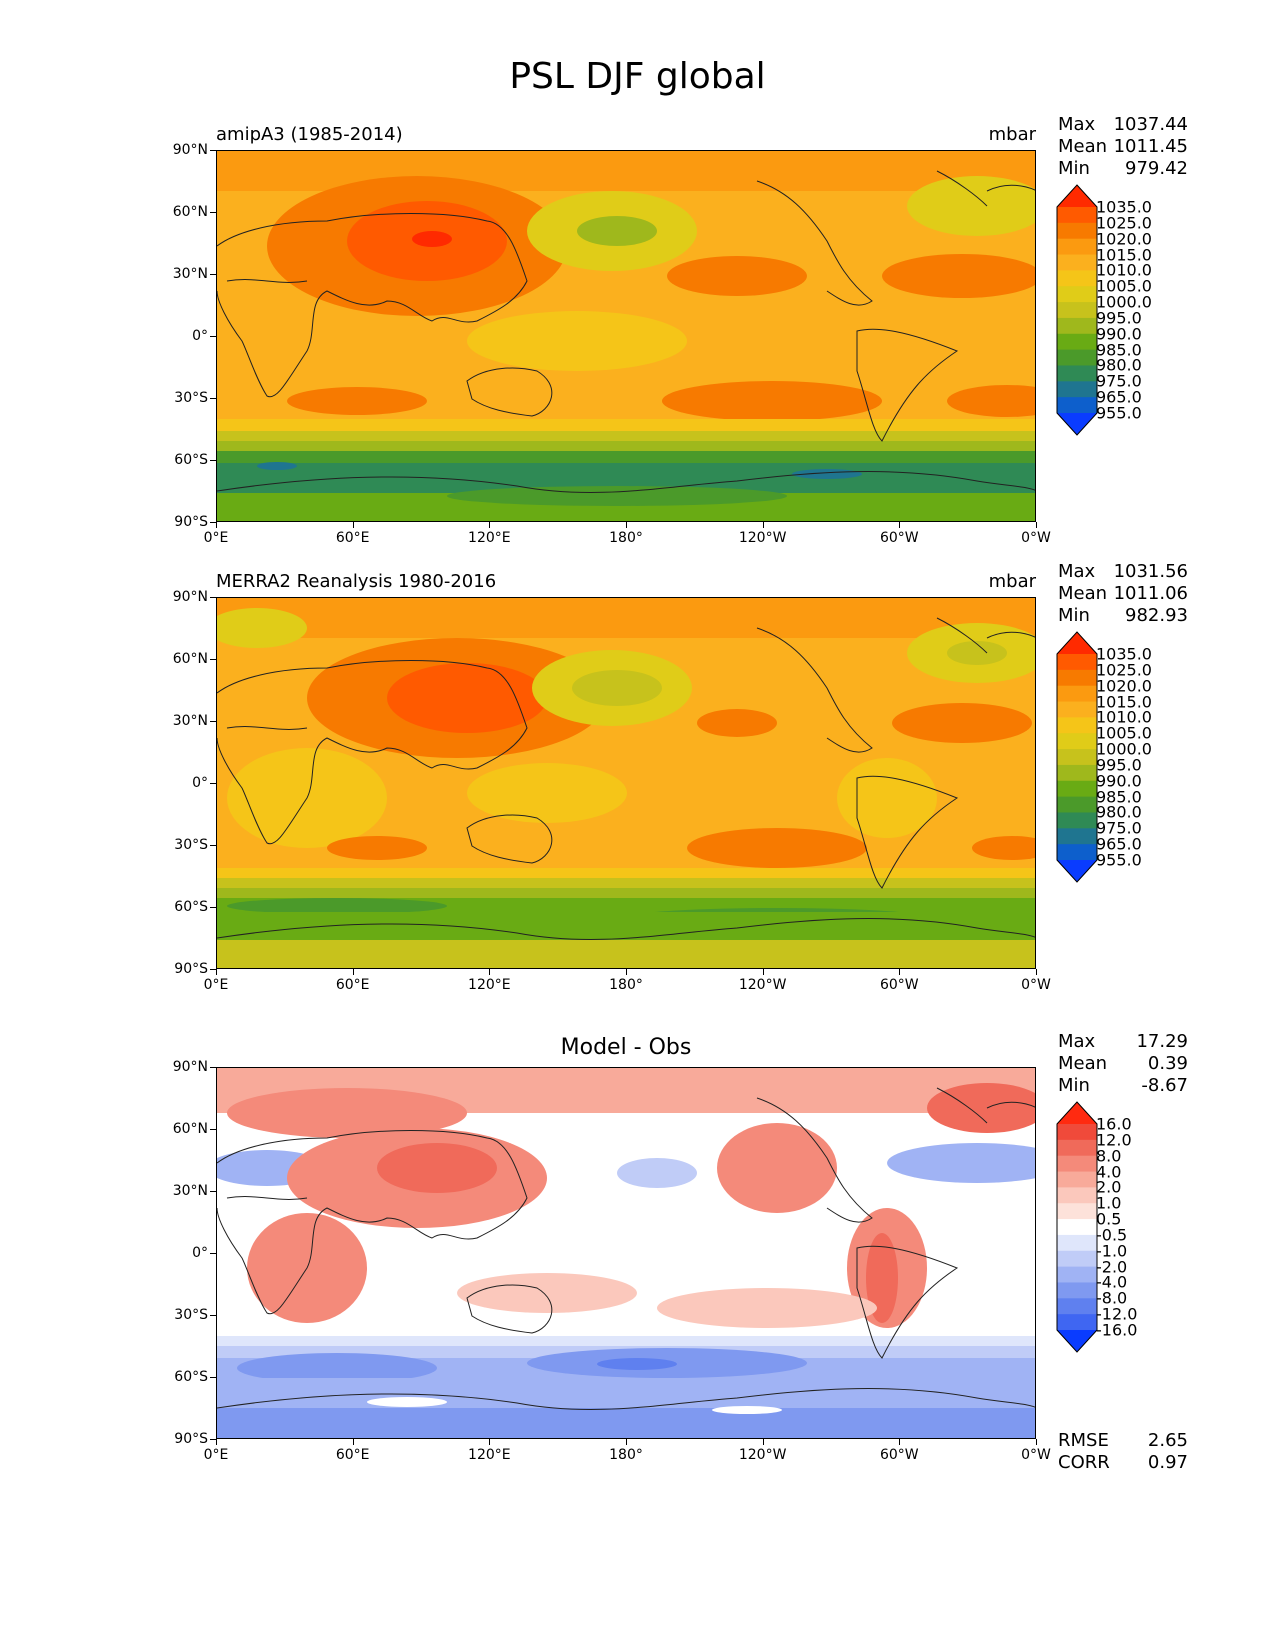 The image size is (1275, 1650). Describe the element at coordinates (1109, 1219) in the screenshot. I see `colorbar-label: 0.5` at that location.